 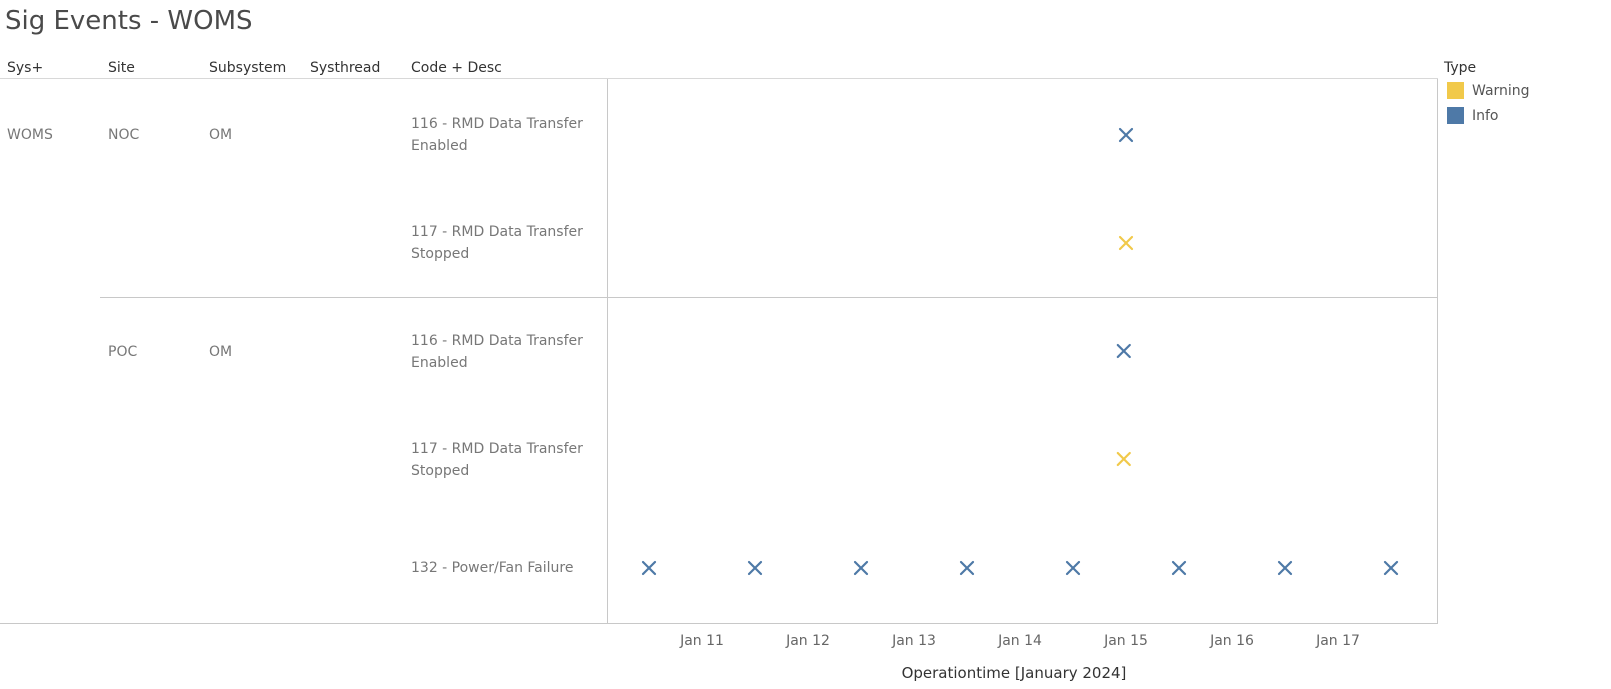 What do you see at coordinates (719, 78) in the screenshot?
I see `header-divider` at bounding box center [719, 78].